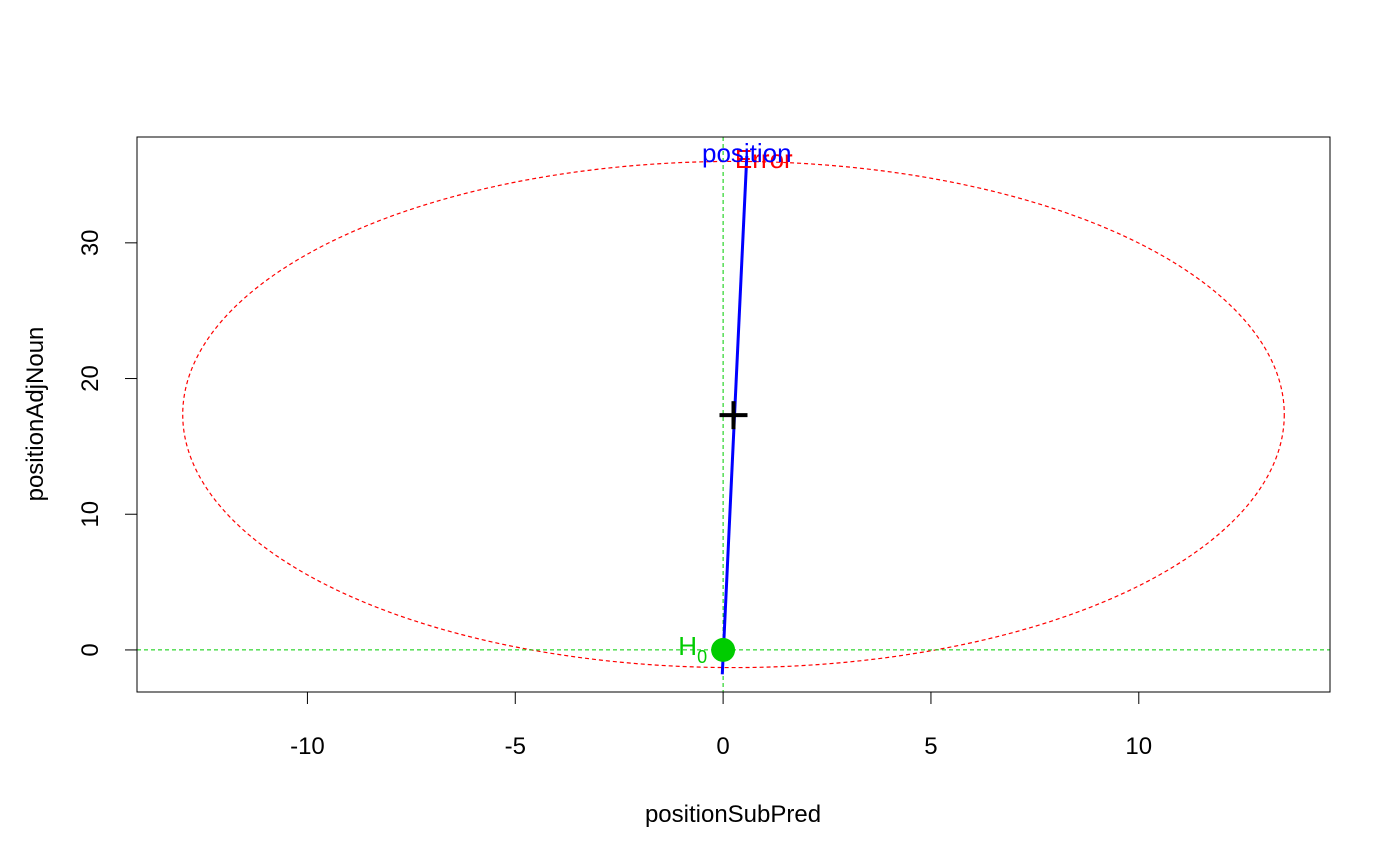 The width and height of the screenshot is (1400, 865). I want to click on x-tick-label: 0, so click(722, 746).